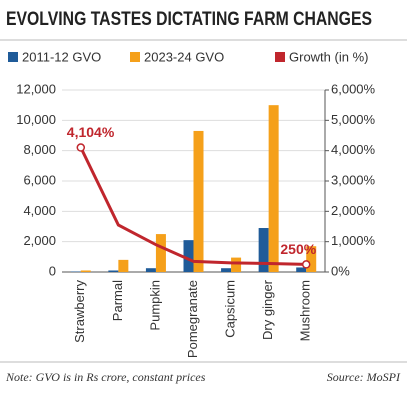  I want to click on y2-tick-label: 6,000%, so click(353, 88).